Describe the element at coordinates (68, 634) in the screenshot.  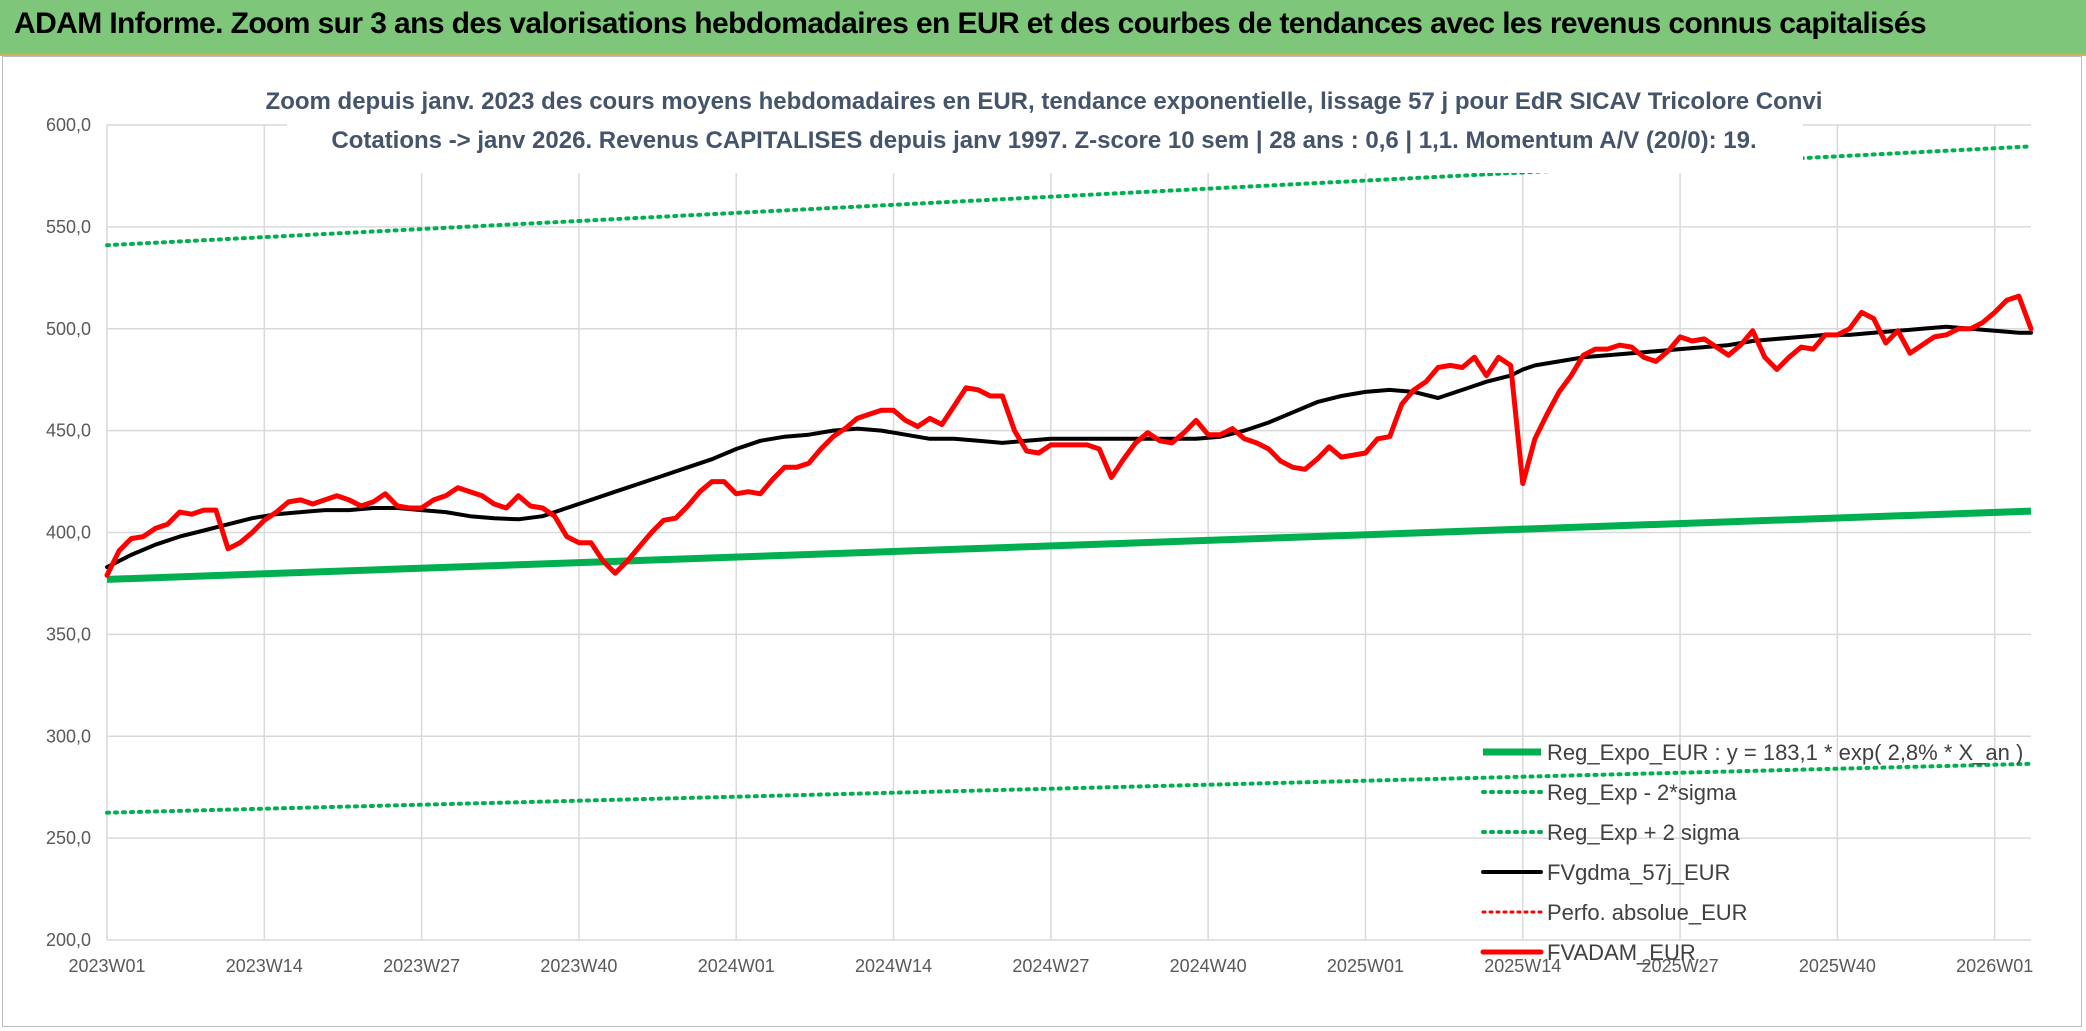
I see `y-tick-label: 350,0` at that location.